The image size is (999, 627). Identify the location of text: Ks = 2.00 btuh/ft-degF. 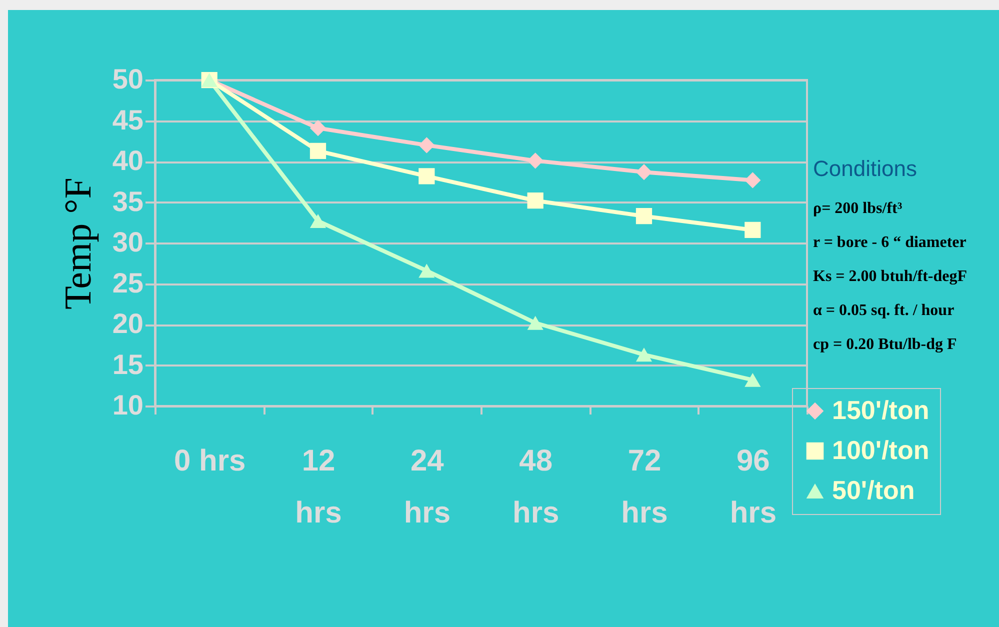
(890, 277).